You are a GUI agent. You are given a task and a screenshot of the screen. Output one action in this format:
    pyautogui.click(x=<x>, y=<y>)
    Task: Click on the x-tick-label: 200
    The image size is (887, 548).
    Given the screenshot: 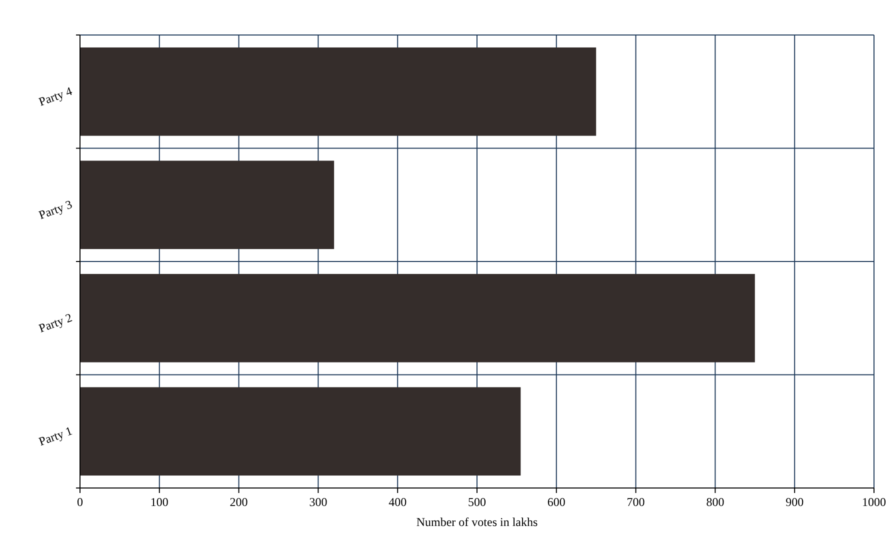 What is the action you would take?
    pyautogui.click(x=239, y=502)
    